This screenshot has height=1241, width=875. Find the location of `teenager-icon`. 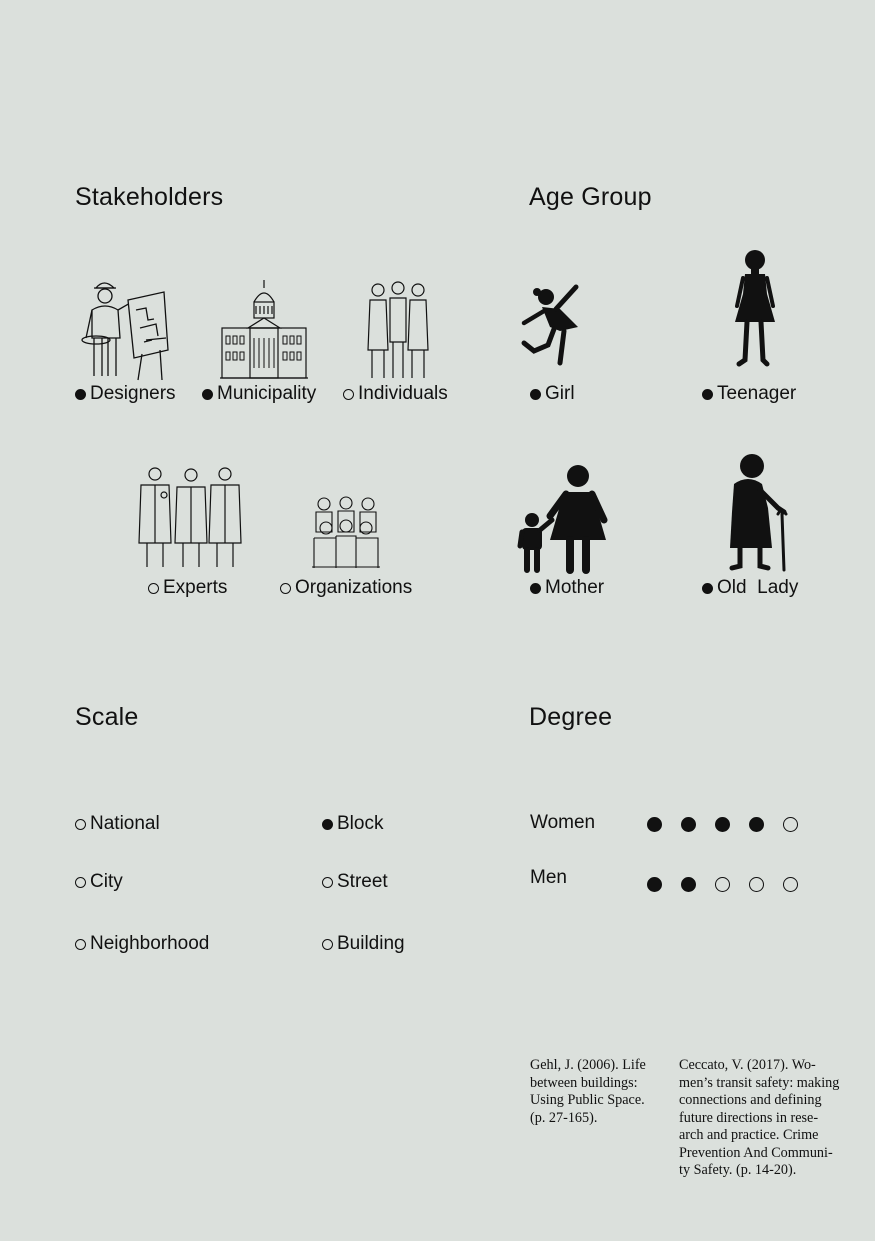

teenager-icon is located at coordinates (756, 309).